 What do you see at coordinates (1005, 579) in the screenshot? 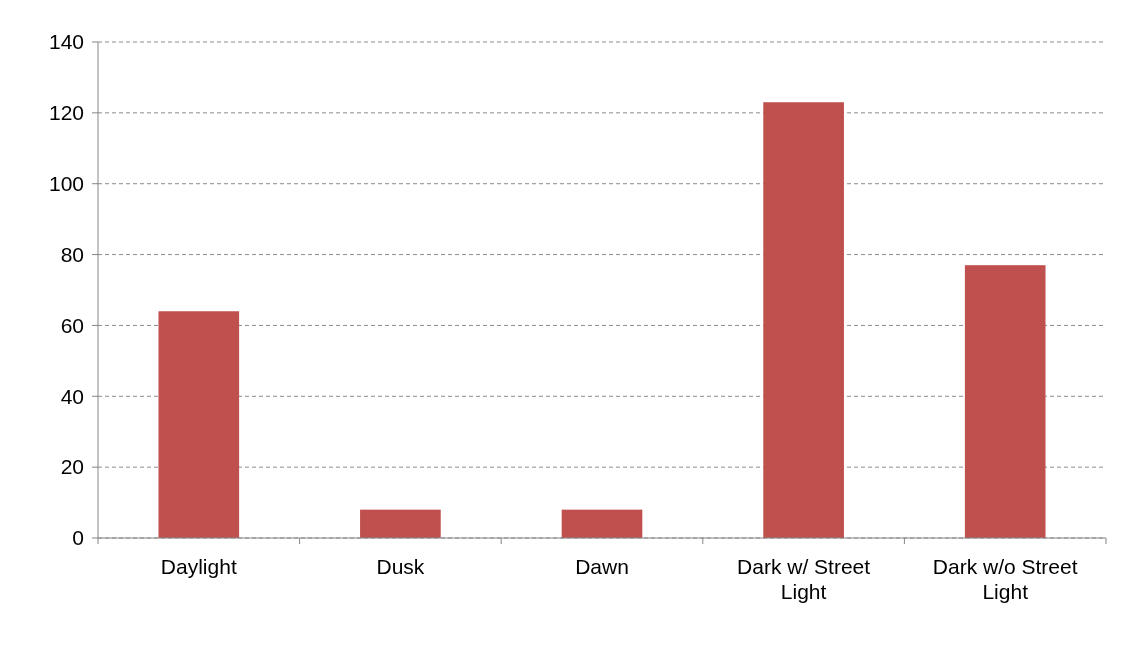
I see `x-tick-label: Dark w/o Street Light` at bounding box center [1005, 579].